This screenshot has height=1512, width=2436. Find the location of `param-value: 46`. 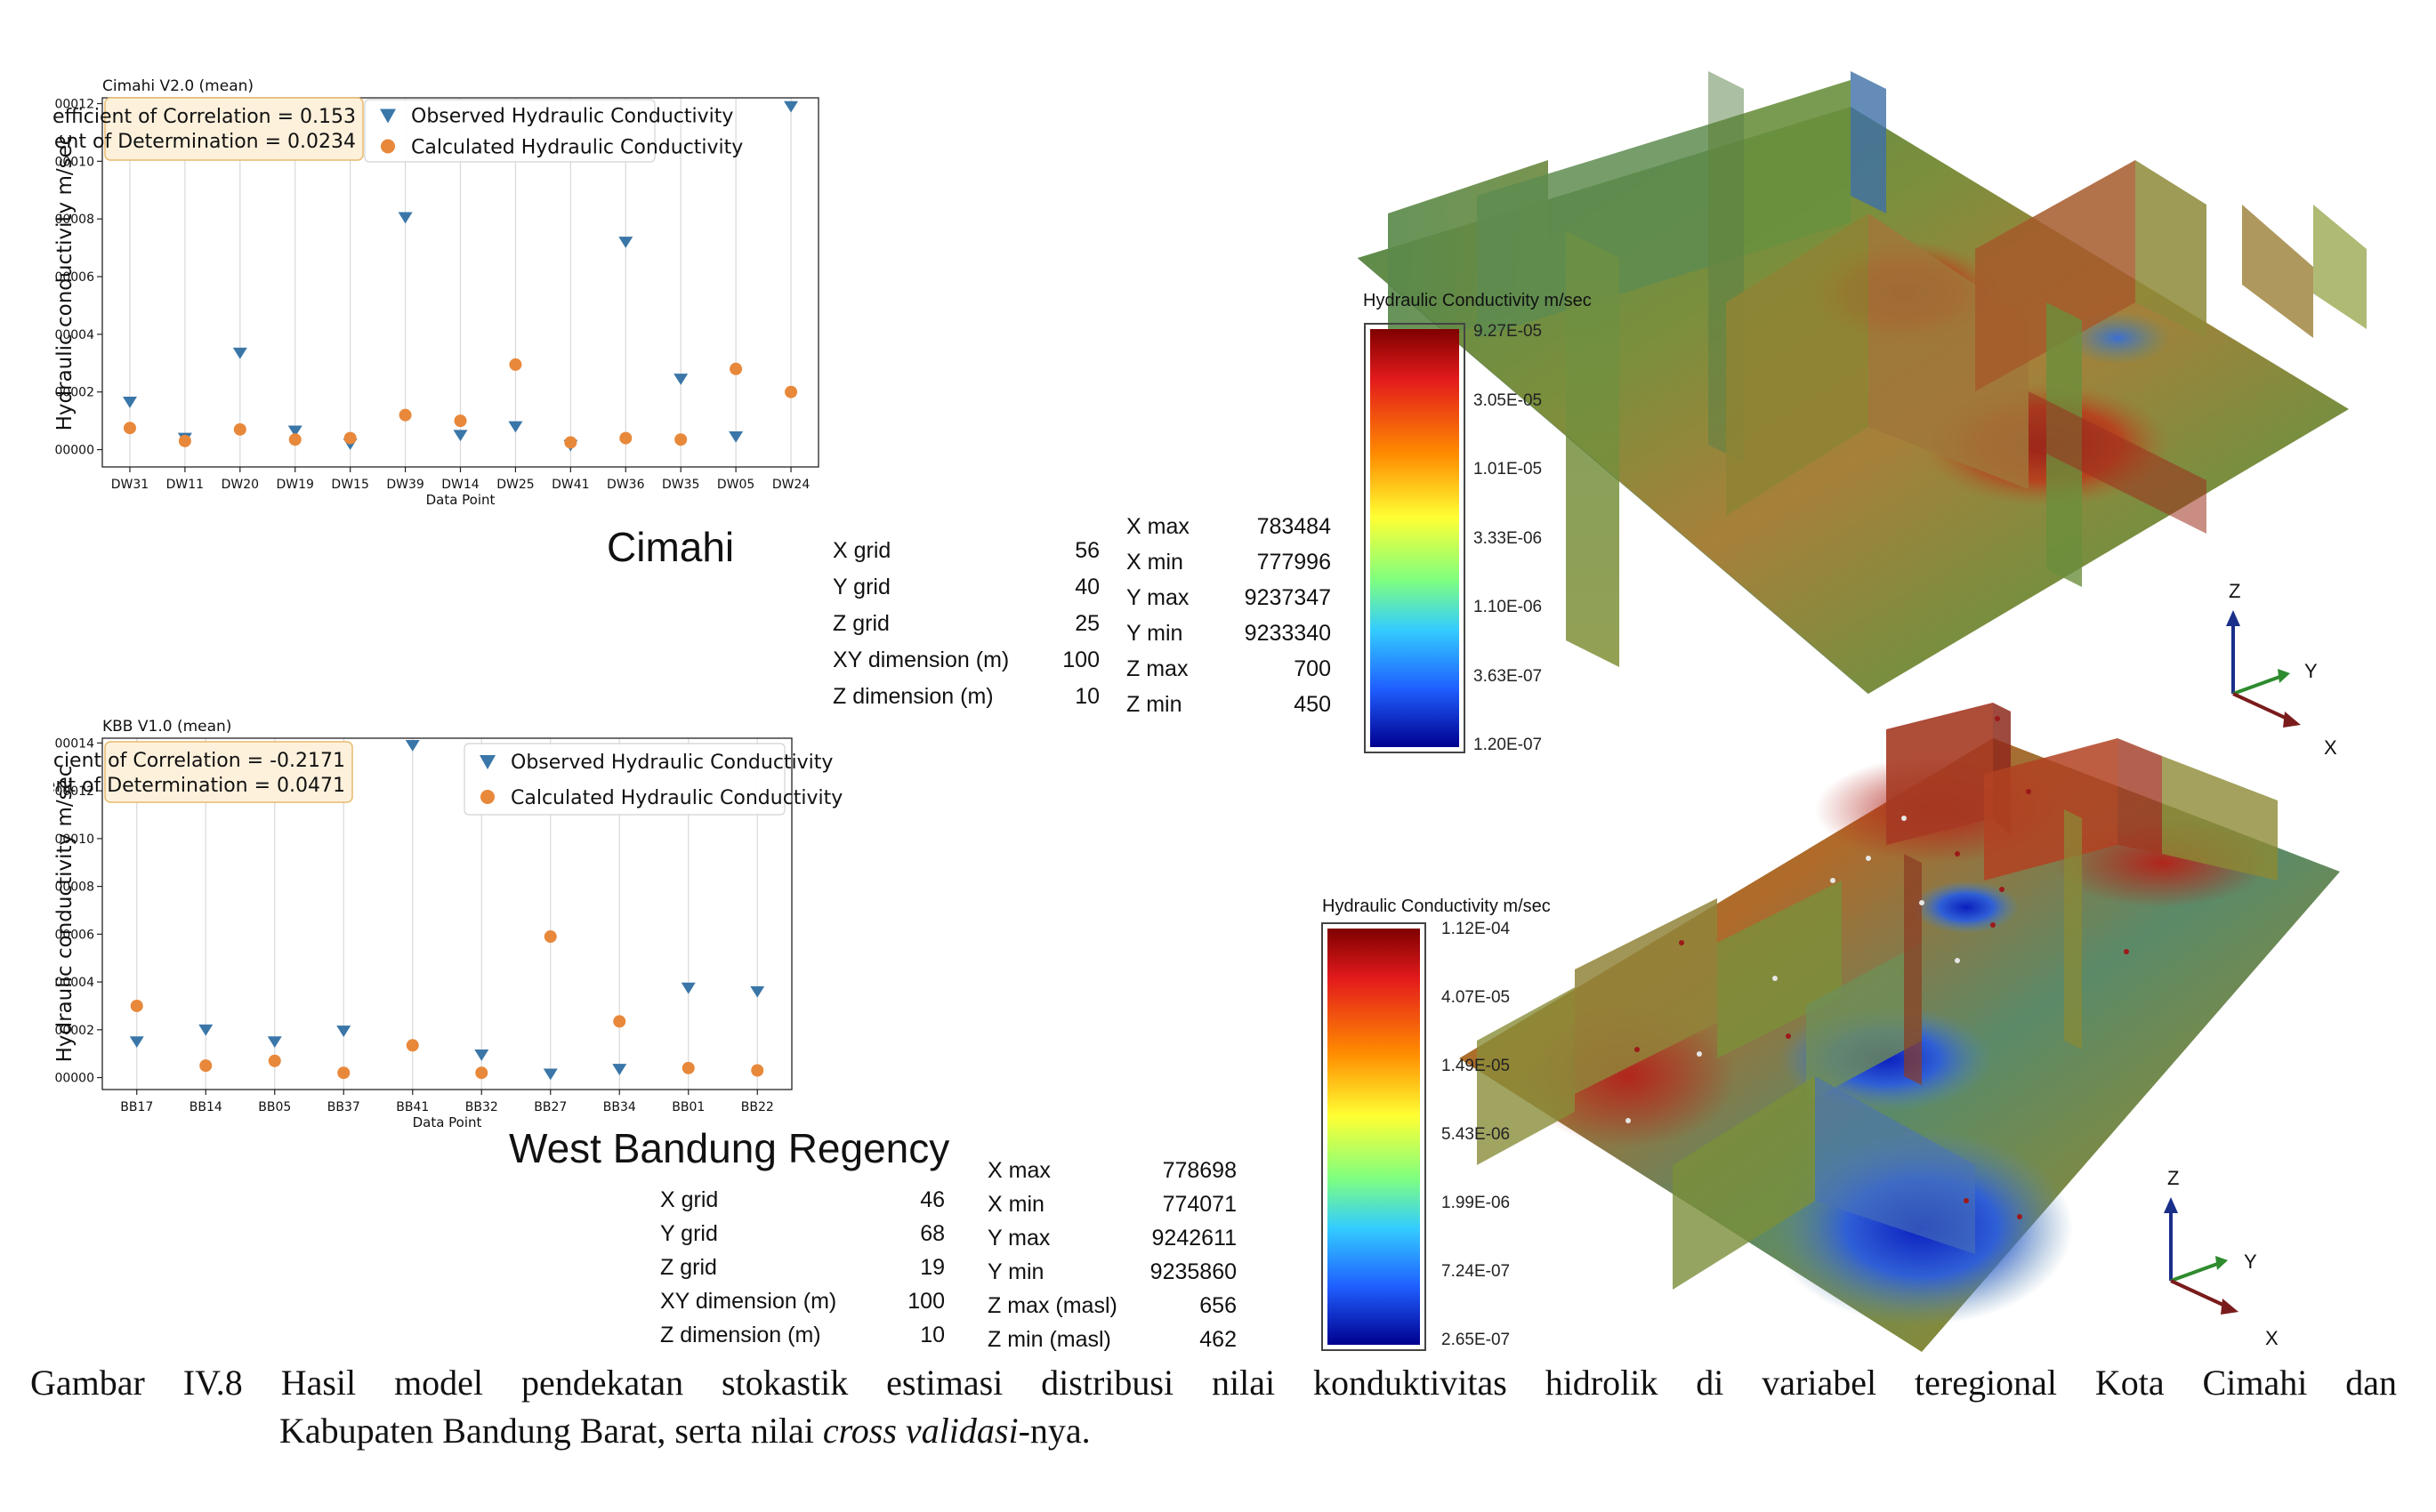

param-value: 46 is located at coordinates (932, 1200).